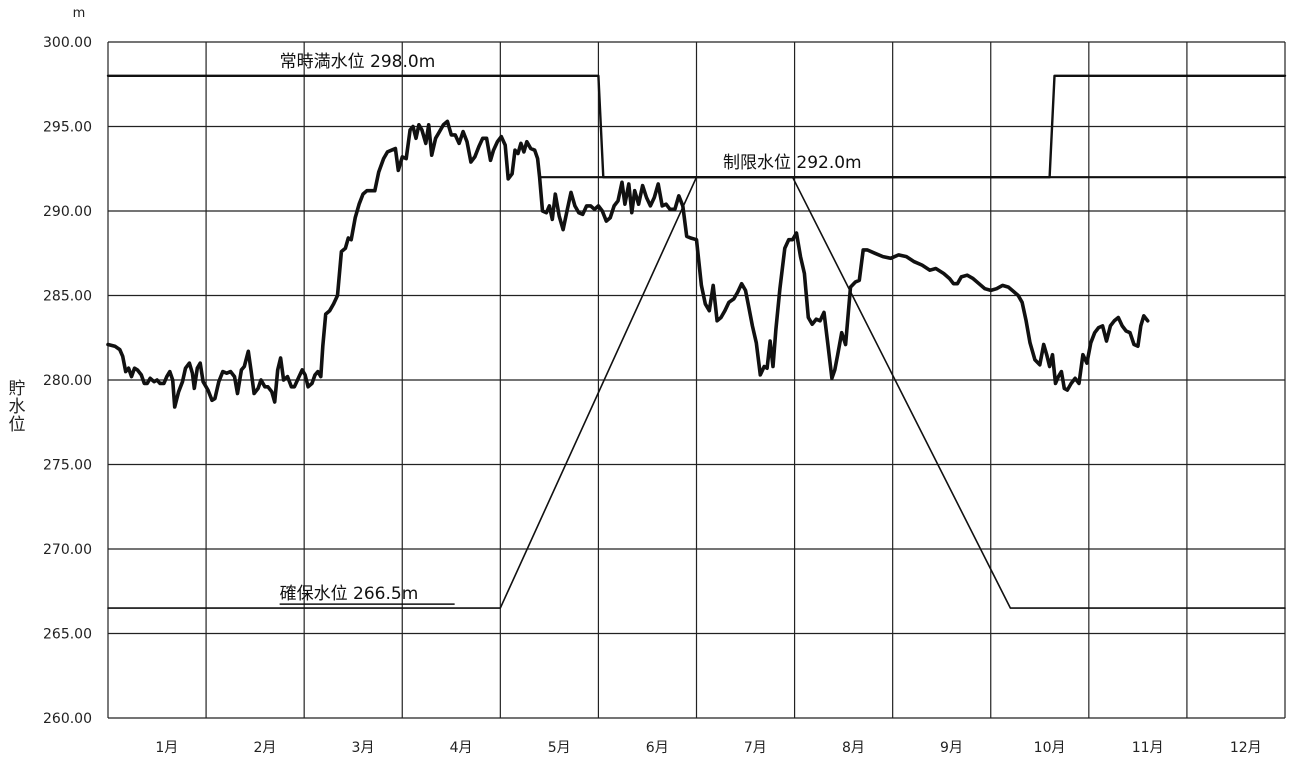 Image resolution: width=1291 pixels, height=760 pixels. What do you see at coordinates (67, 381) in the screenshot?
I see `y-tick-label: 280.00` at bounding box center [67, 381].